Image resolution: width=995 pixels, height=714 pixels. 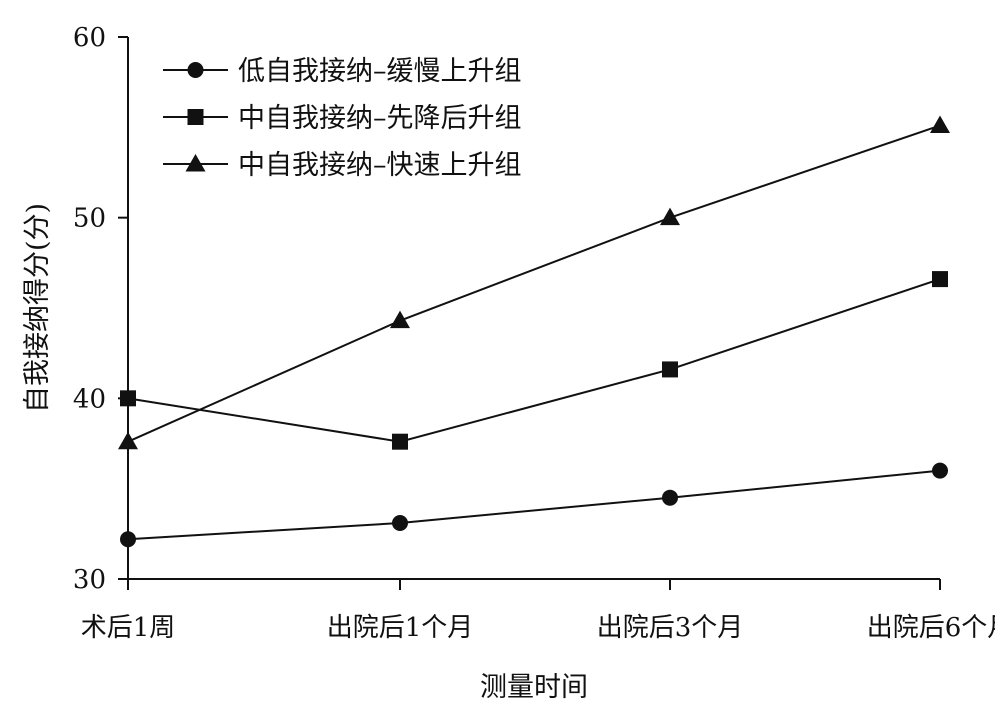 What do you see at coordinates (380, 165) in the screenshot?
I see `legend-label: 中自我接纳–快速上升组` at bounding box center [380, 165].